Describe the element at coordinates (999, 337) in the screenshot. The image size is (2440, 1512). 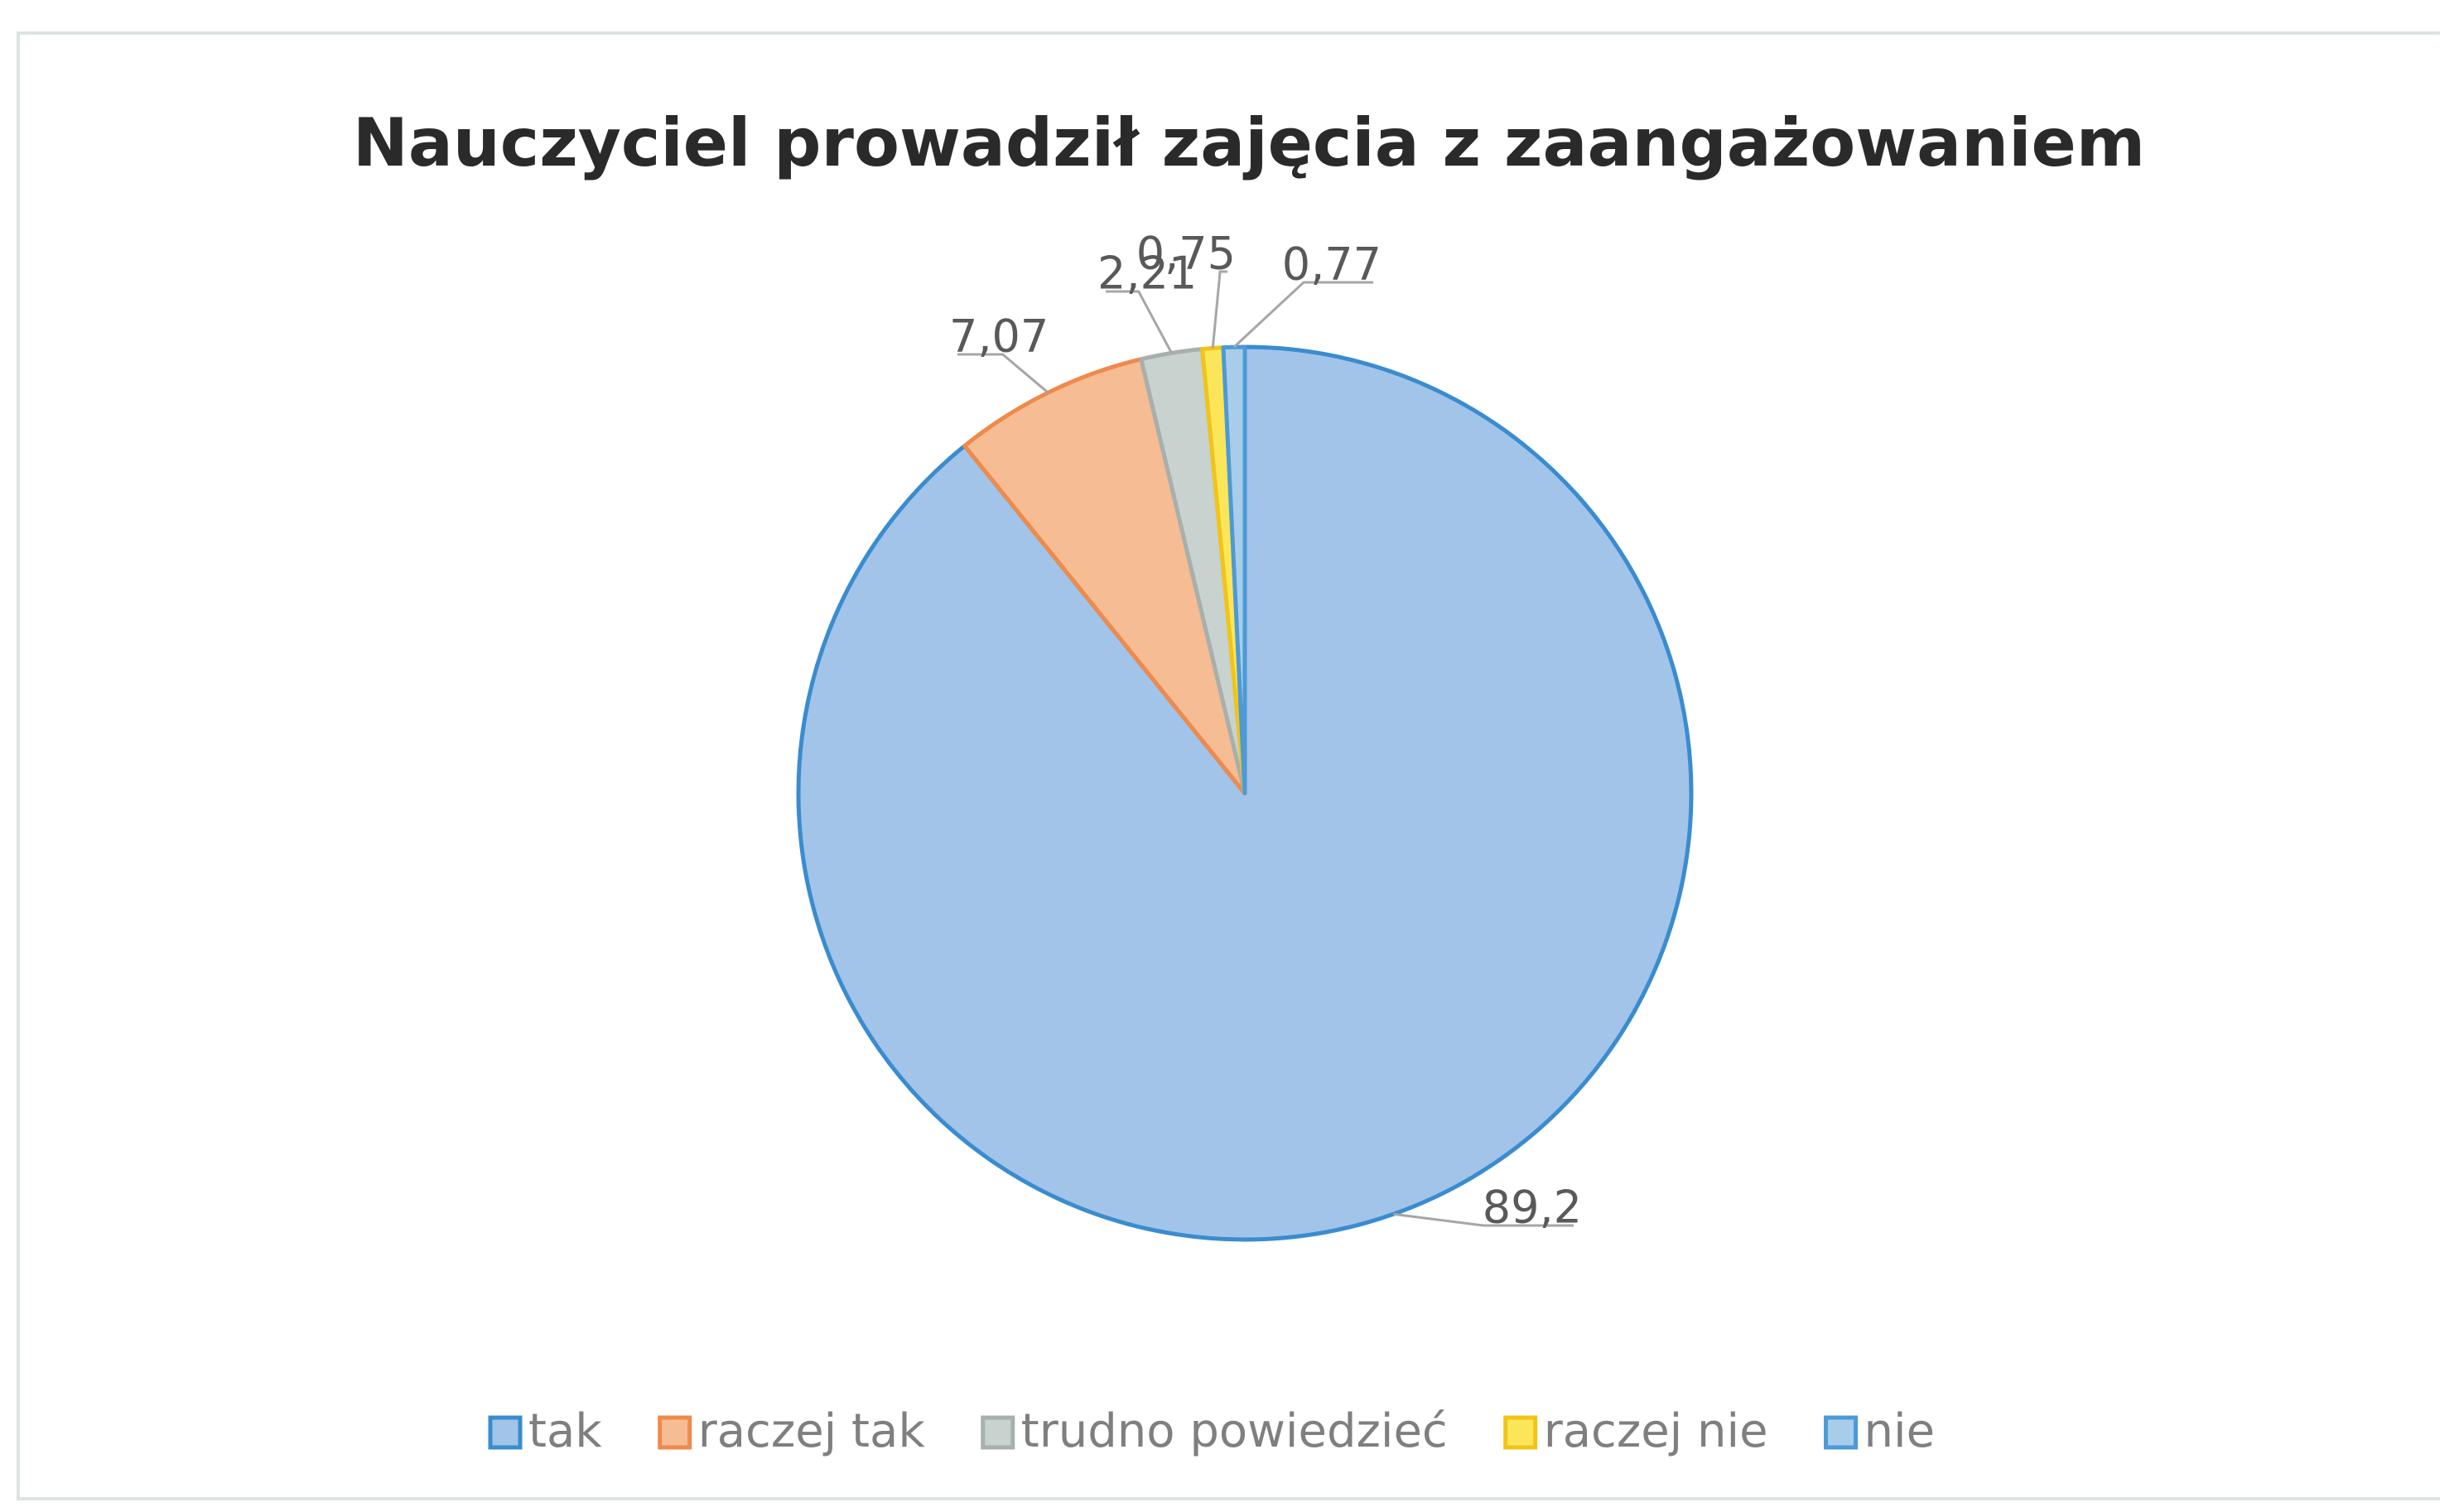
I see `data-label: 7,07` at that location.